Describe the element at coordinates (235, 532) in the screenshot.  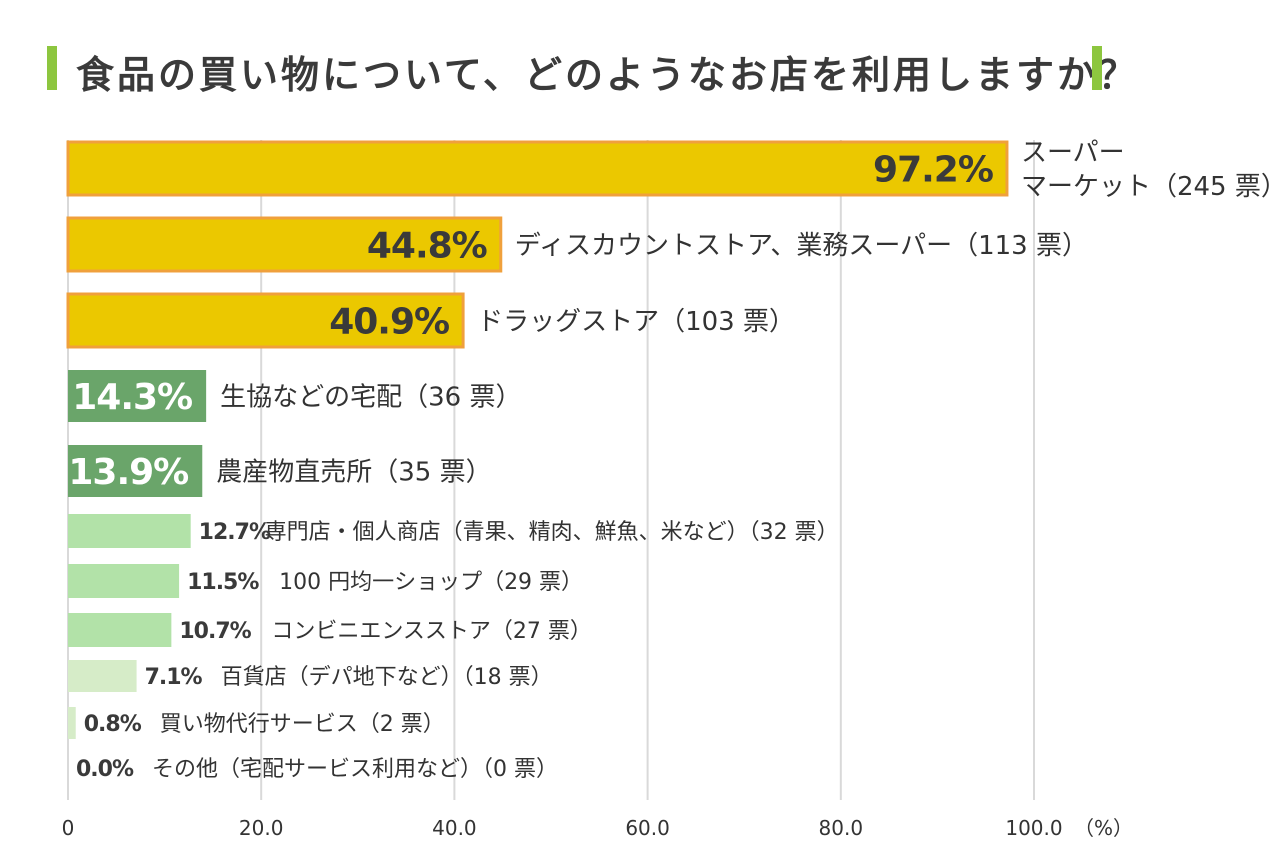
I see `data-label: 12.7%` at that location.